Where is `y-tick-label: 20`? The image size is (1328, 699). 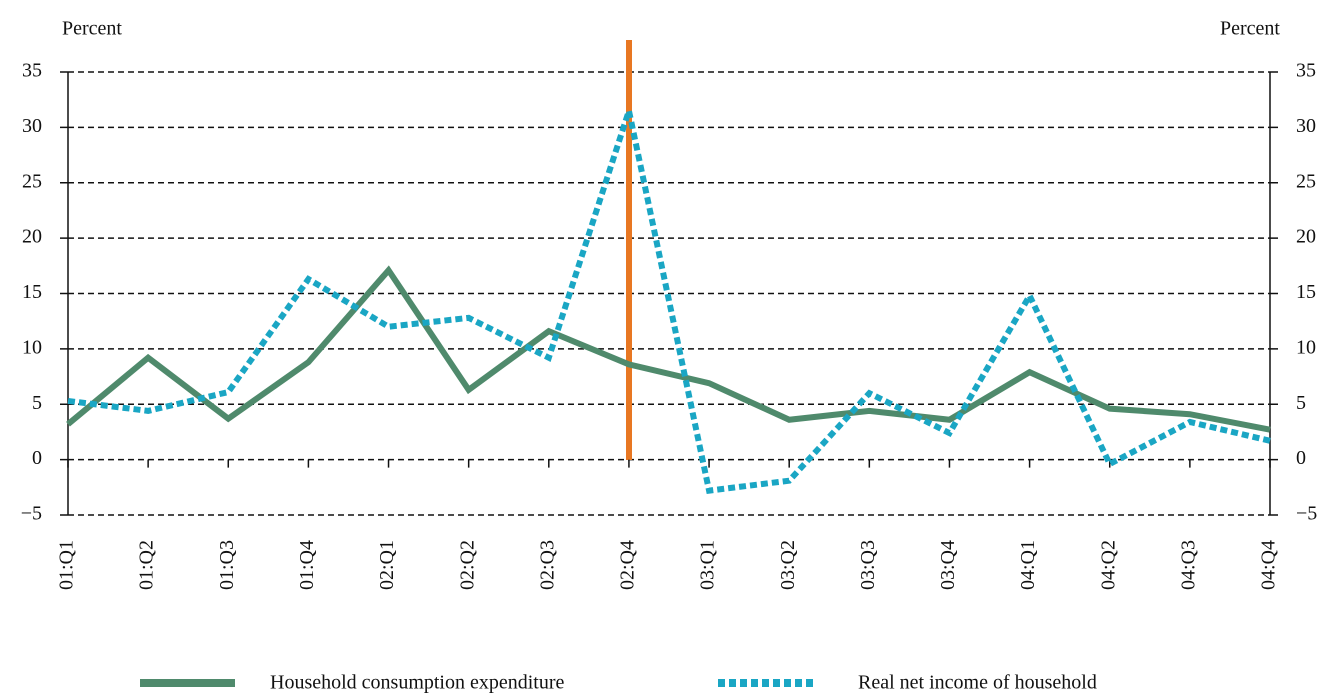
y-tick-label: 20 is located at coordinates (32, 237).